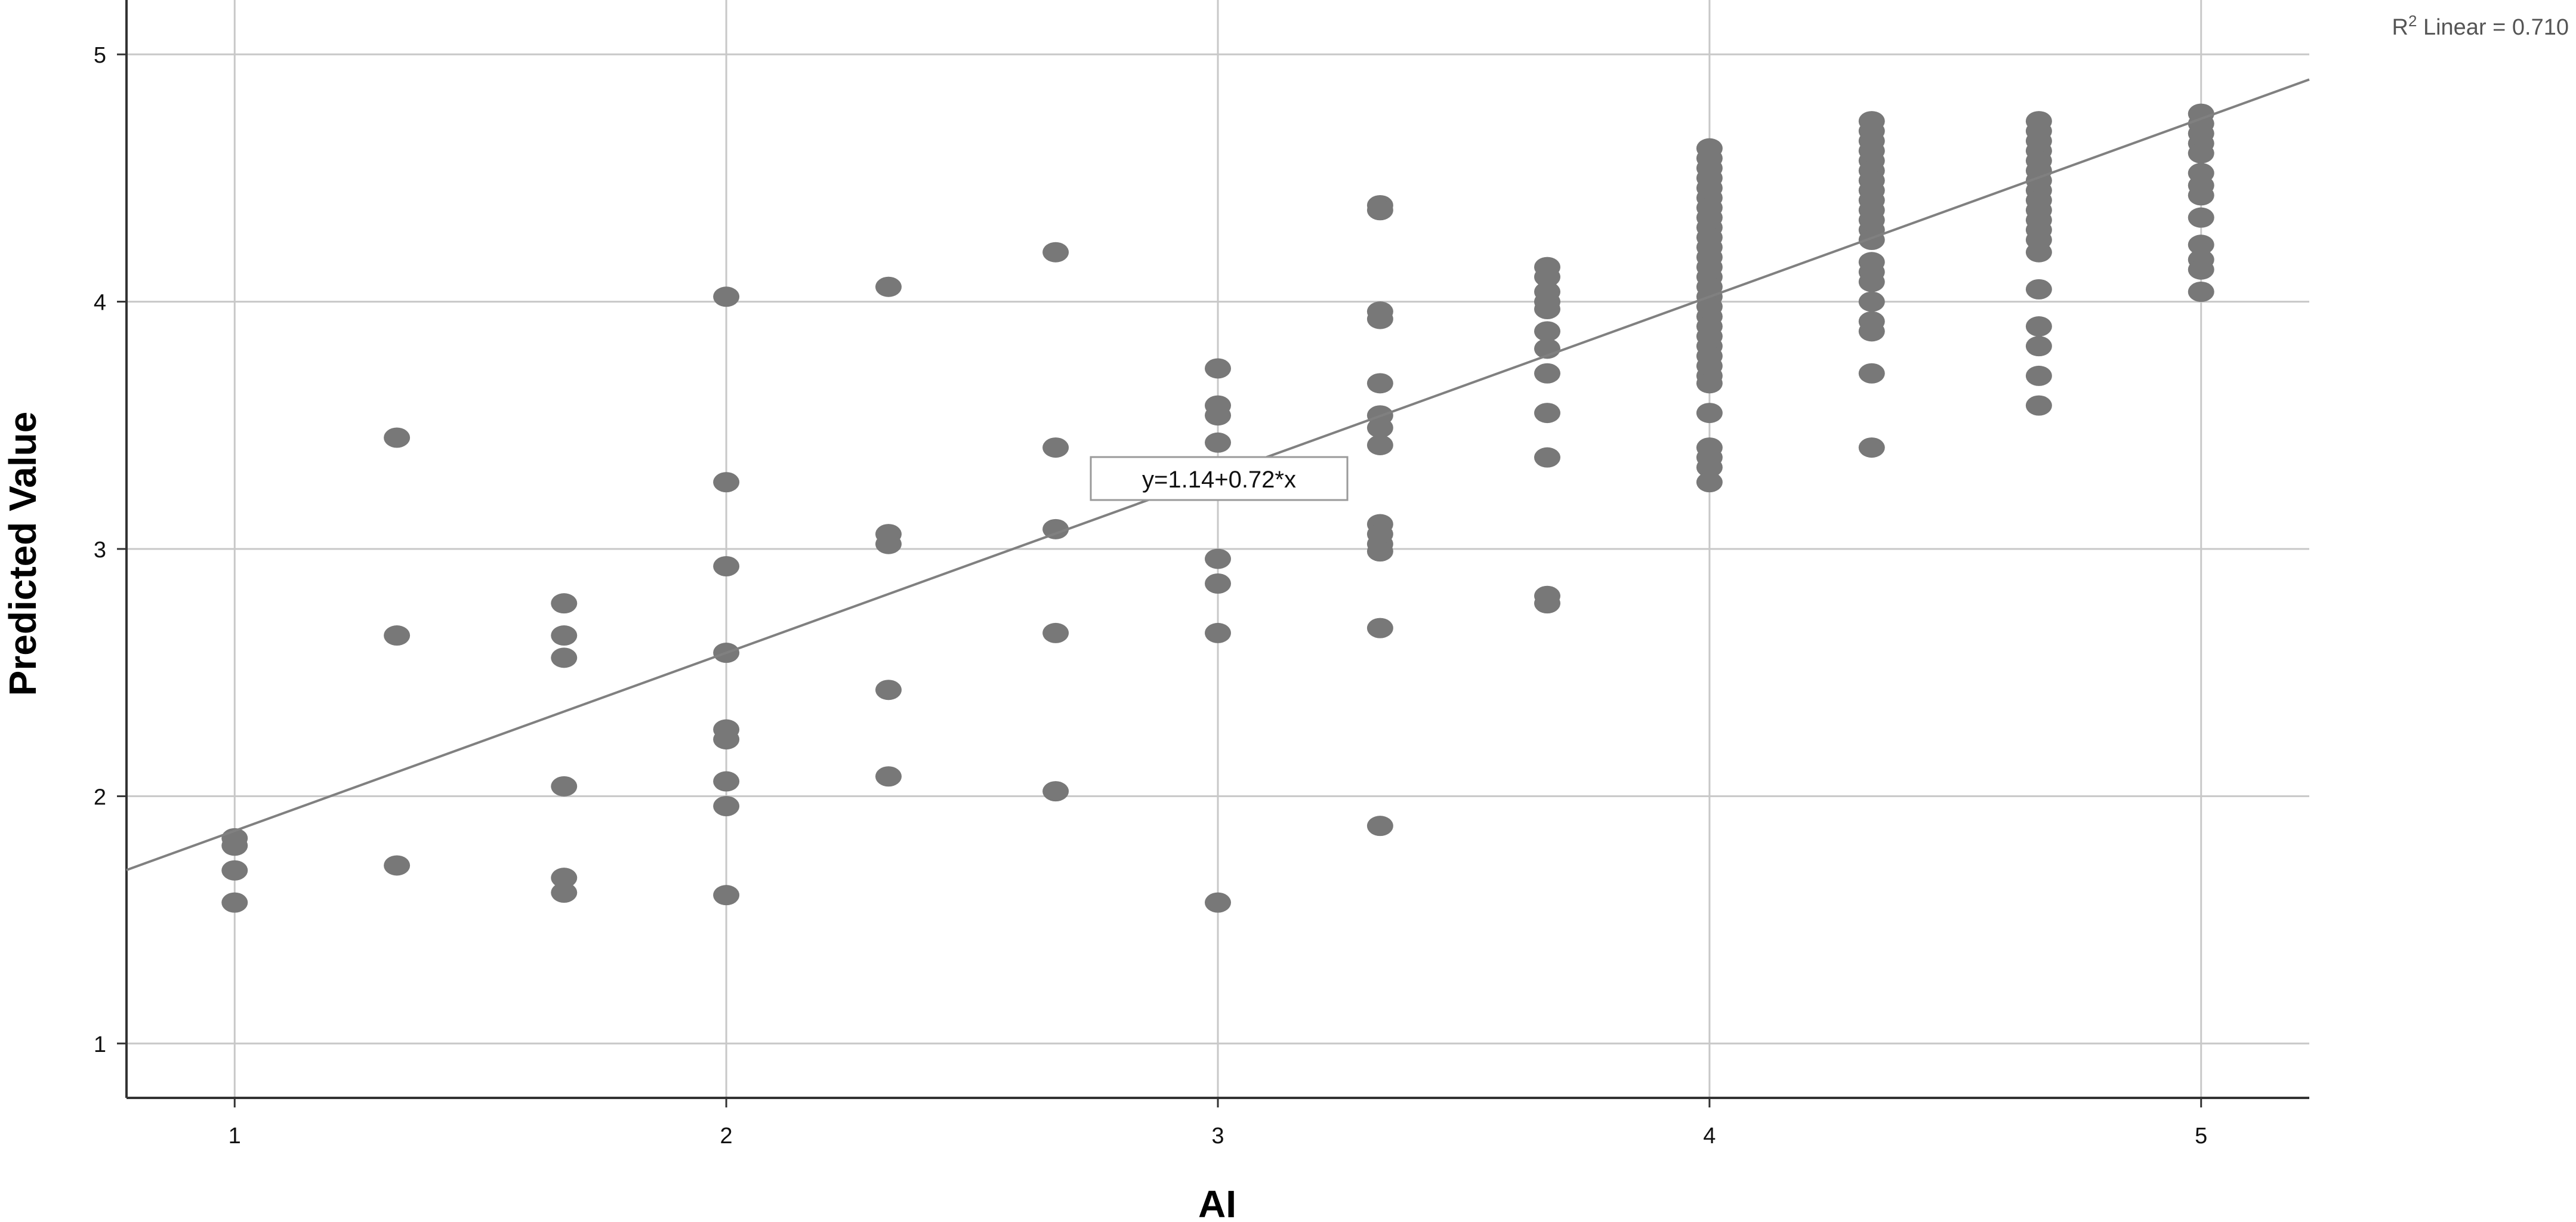  I want to click on y-tick-label: 2, so click(100, 798).